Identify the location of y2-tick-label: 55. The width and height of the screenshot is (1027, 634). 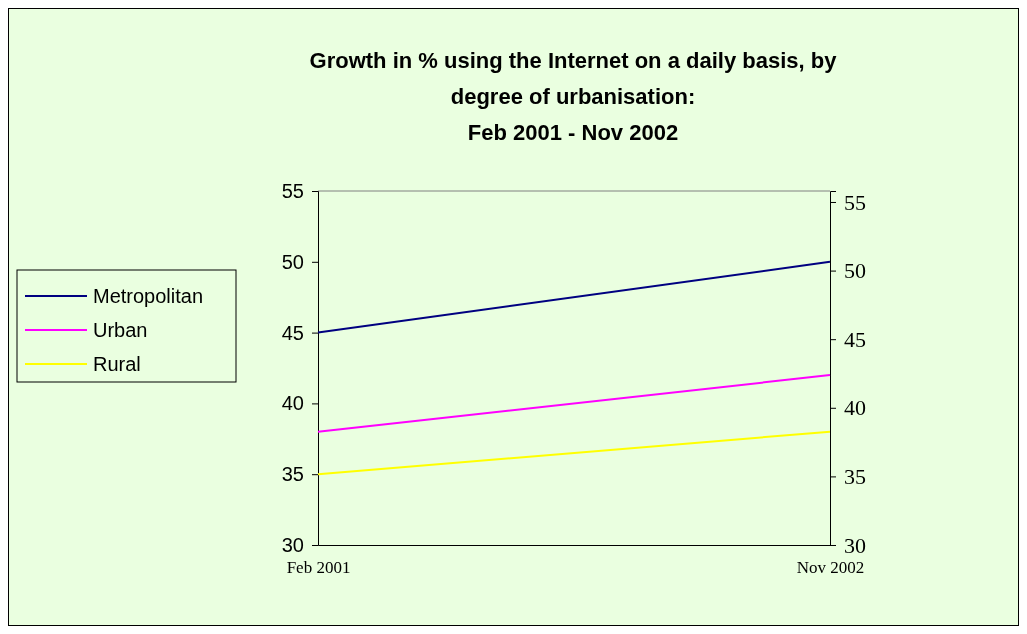
(855, 202).